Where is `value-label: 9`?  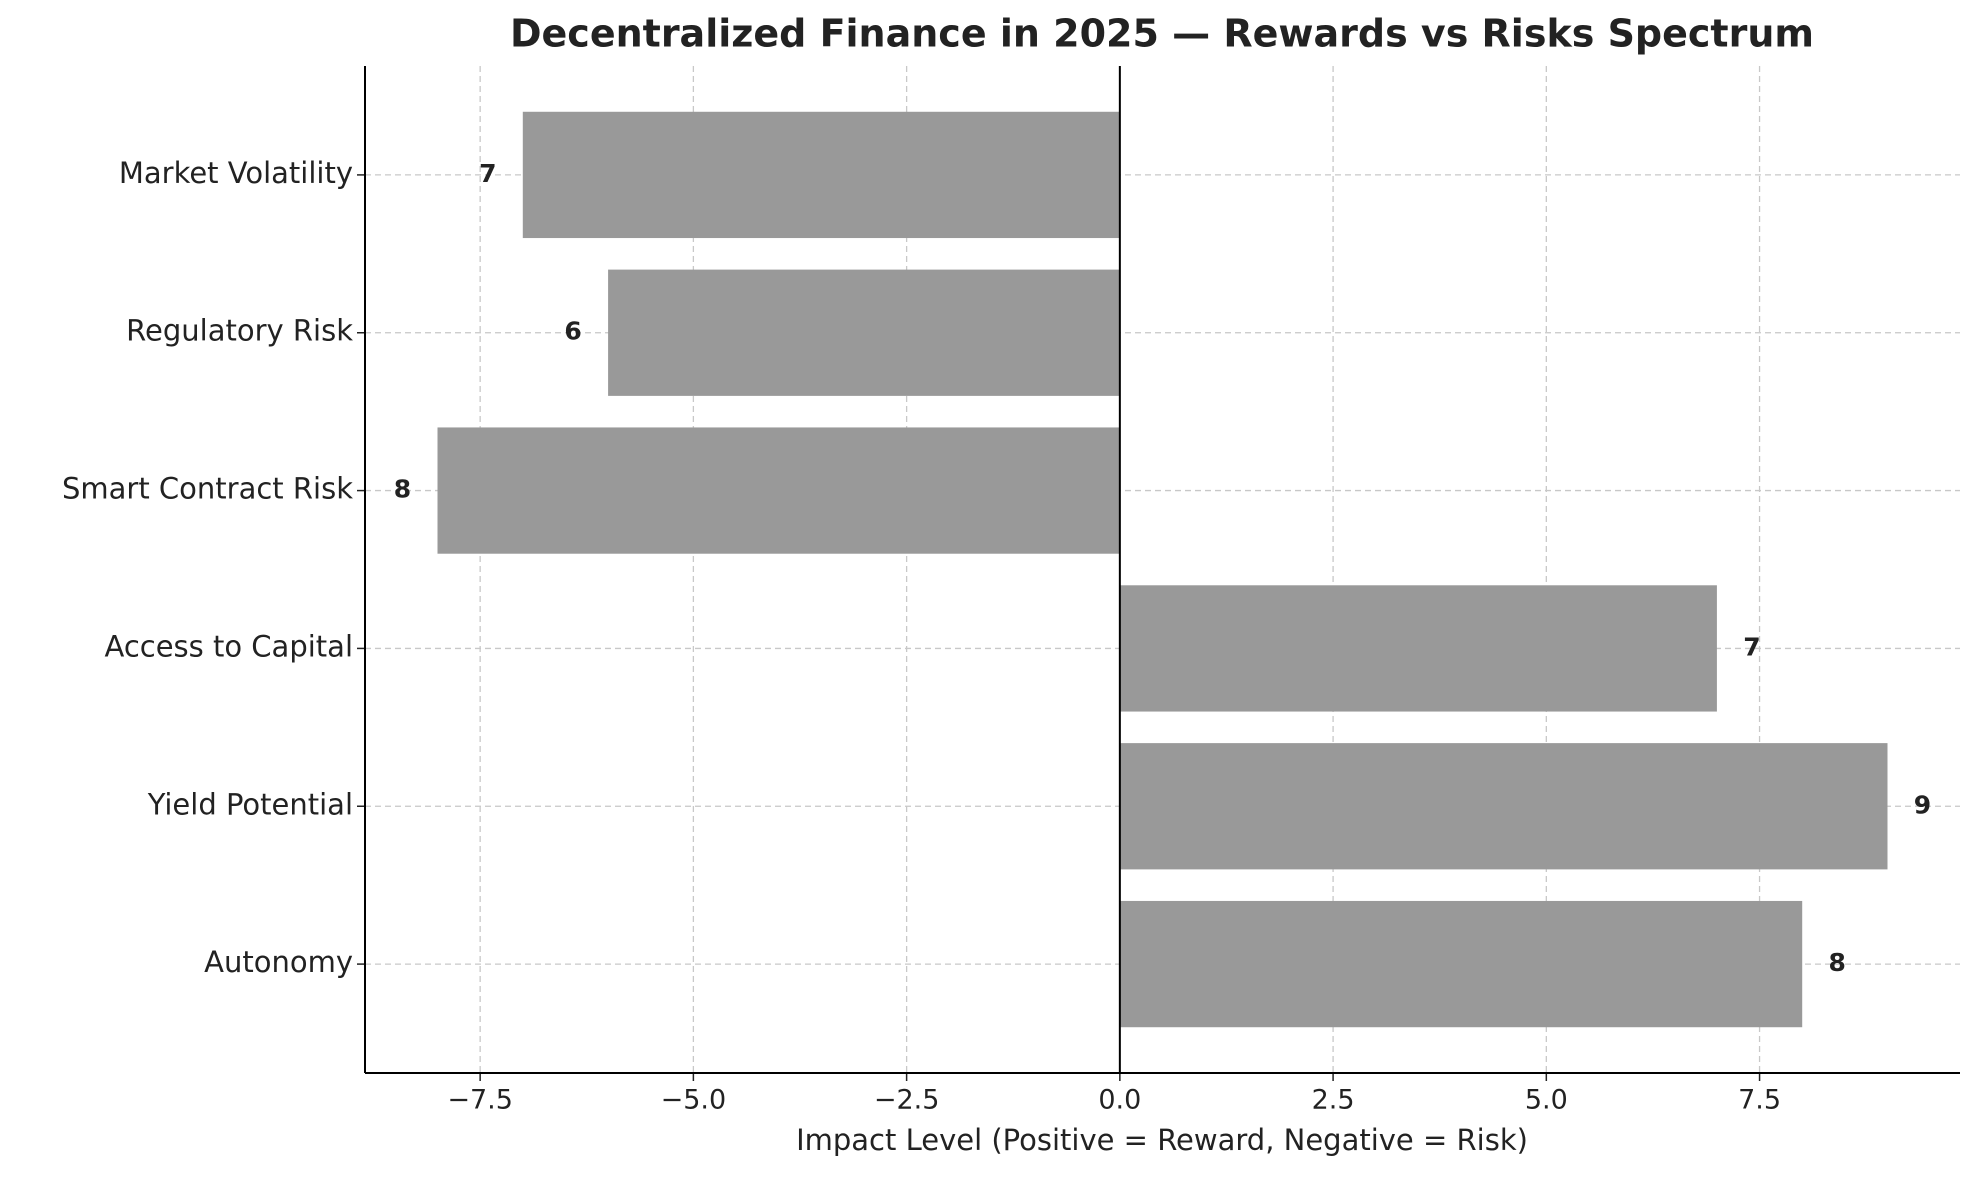 value-label: 9 is located at coordinates (1922, 804).